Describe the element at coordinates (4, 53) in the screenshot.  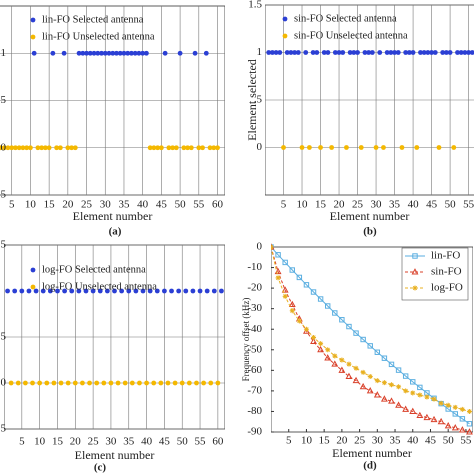
I see `y-tick-label: 1` at that location.